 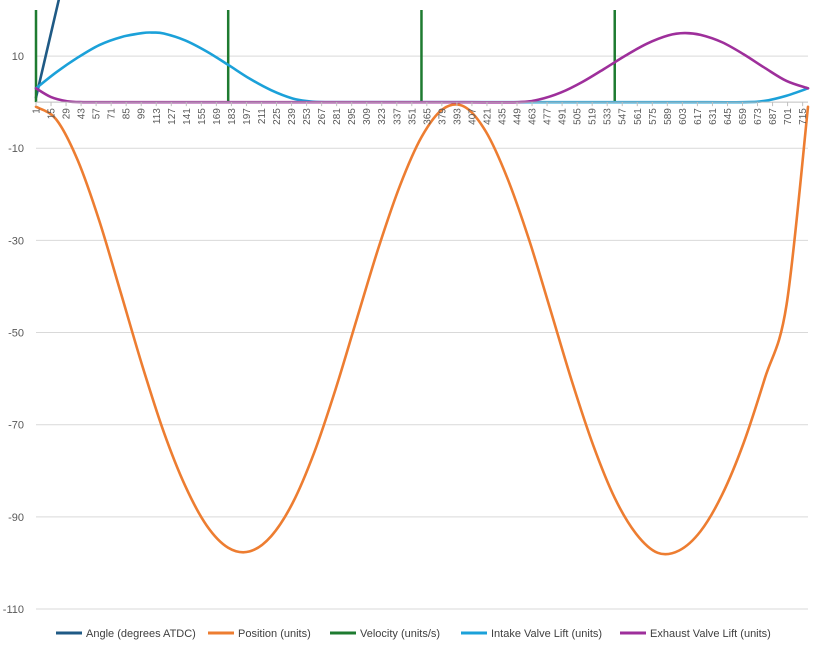 I want to click on legend-item-exhaust-valve-lift-units: Exhaust Valve Lift (units), so click(x=695, y=634).